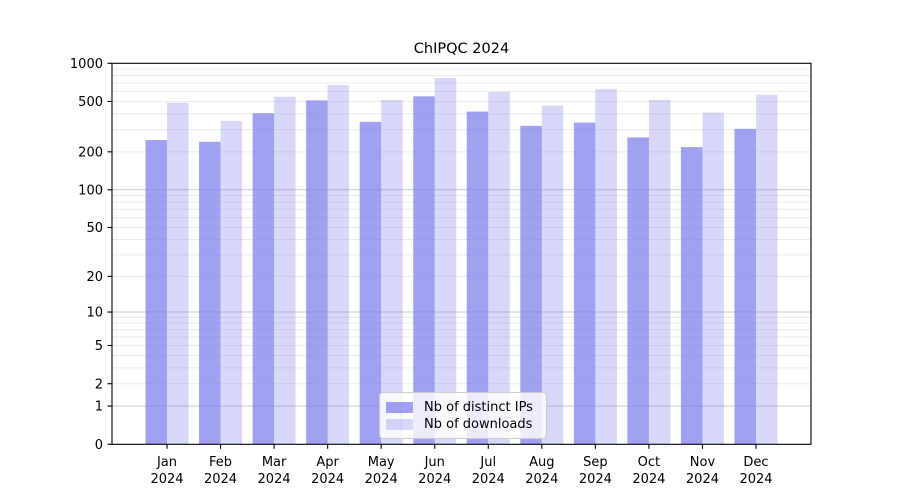 The image size is (900, 500). What do you see at coordinates (317, 272) in the screenshot?
I see `bar-ips-apr` at bounding box center [317, 272].